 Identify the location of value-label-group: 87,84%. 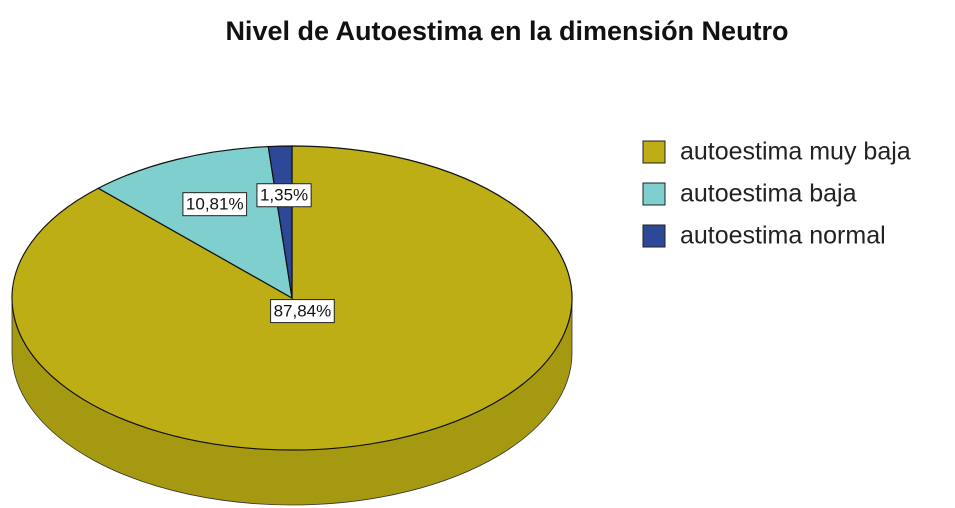
(302, 311).